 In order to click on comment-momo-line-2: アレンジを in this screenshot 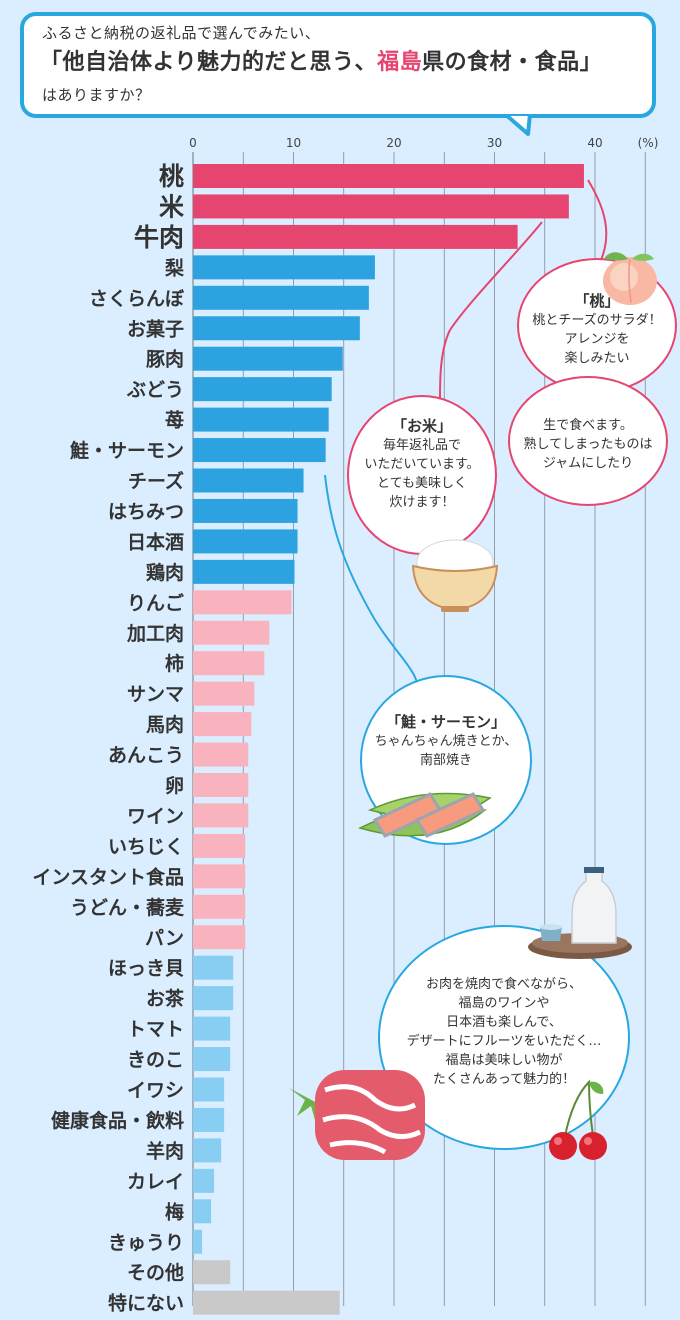, I will do `click(597, 339)`.